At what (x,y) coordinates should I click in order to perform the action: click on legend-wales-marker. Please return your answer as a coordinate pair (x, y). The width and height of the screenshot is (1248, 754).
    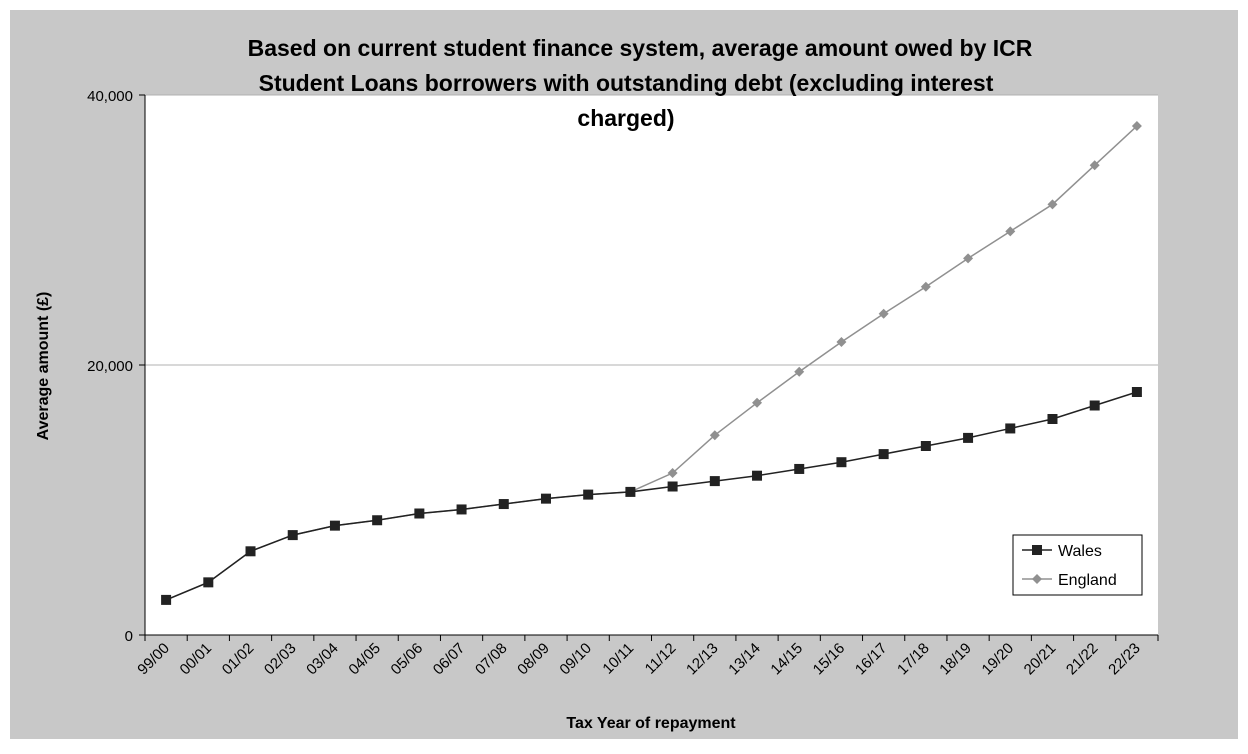
    Looking at the image, I should click on (1037, 550).